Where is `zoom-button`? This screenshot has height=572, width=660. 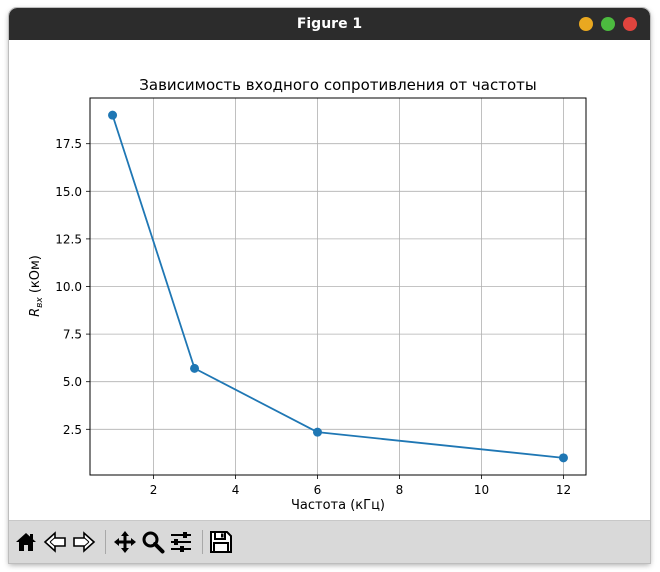 zoom-button is located at coordinates (153, 542).